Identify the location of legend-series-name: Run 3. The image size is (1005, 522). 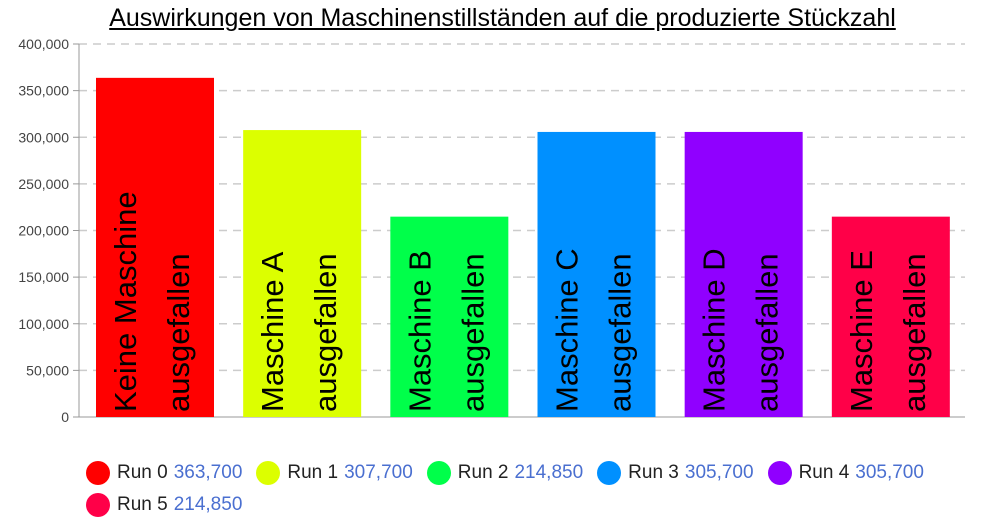
(653, 472).